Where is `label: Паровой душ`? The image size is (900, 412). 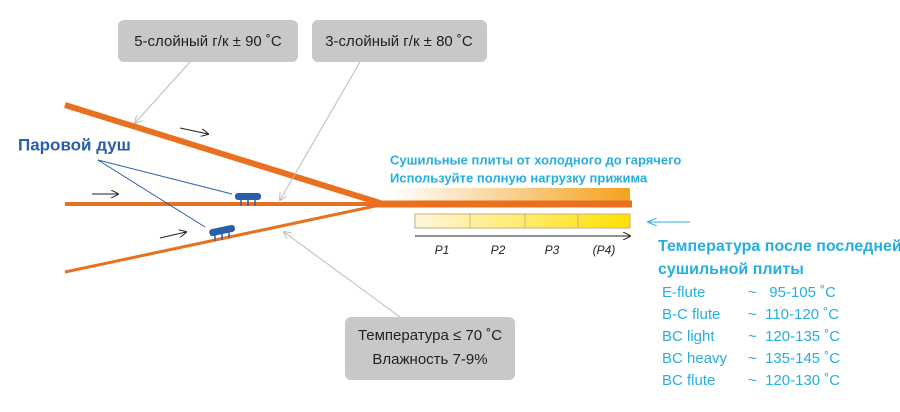 label: Паровой душ is located at coordinates (74, 144).